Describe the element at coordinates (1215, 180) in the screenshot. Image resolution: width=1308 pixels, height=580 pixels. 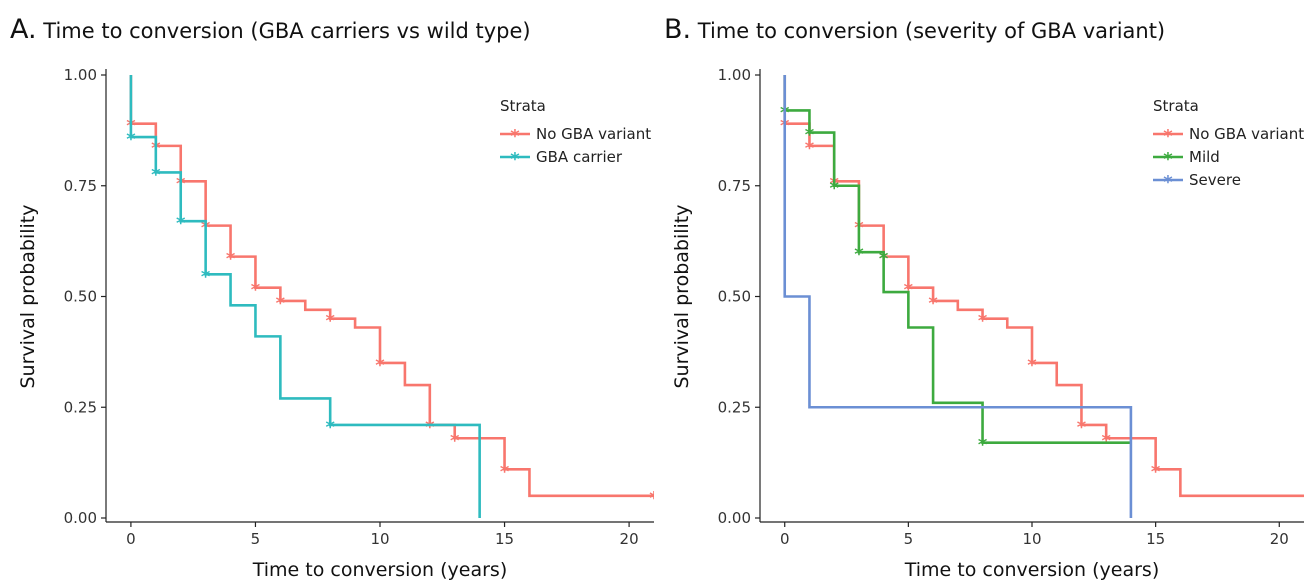
I see `legend-label: Severe` at that location.